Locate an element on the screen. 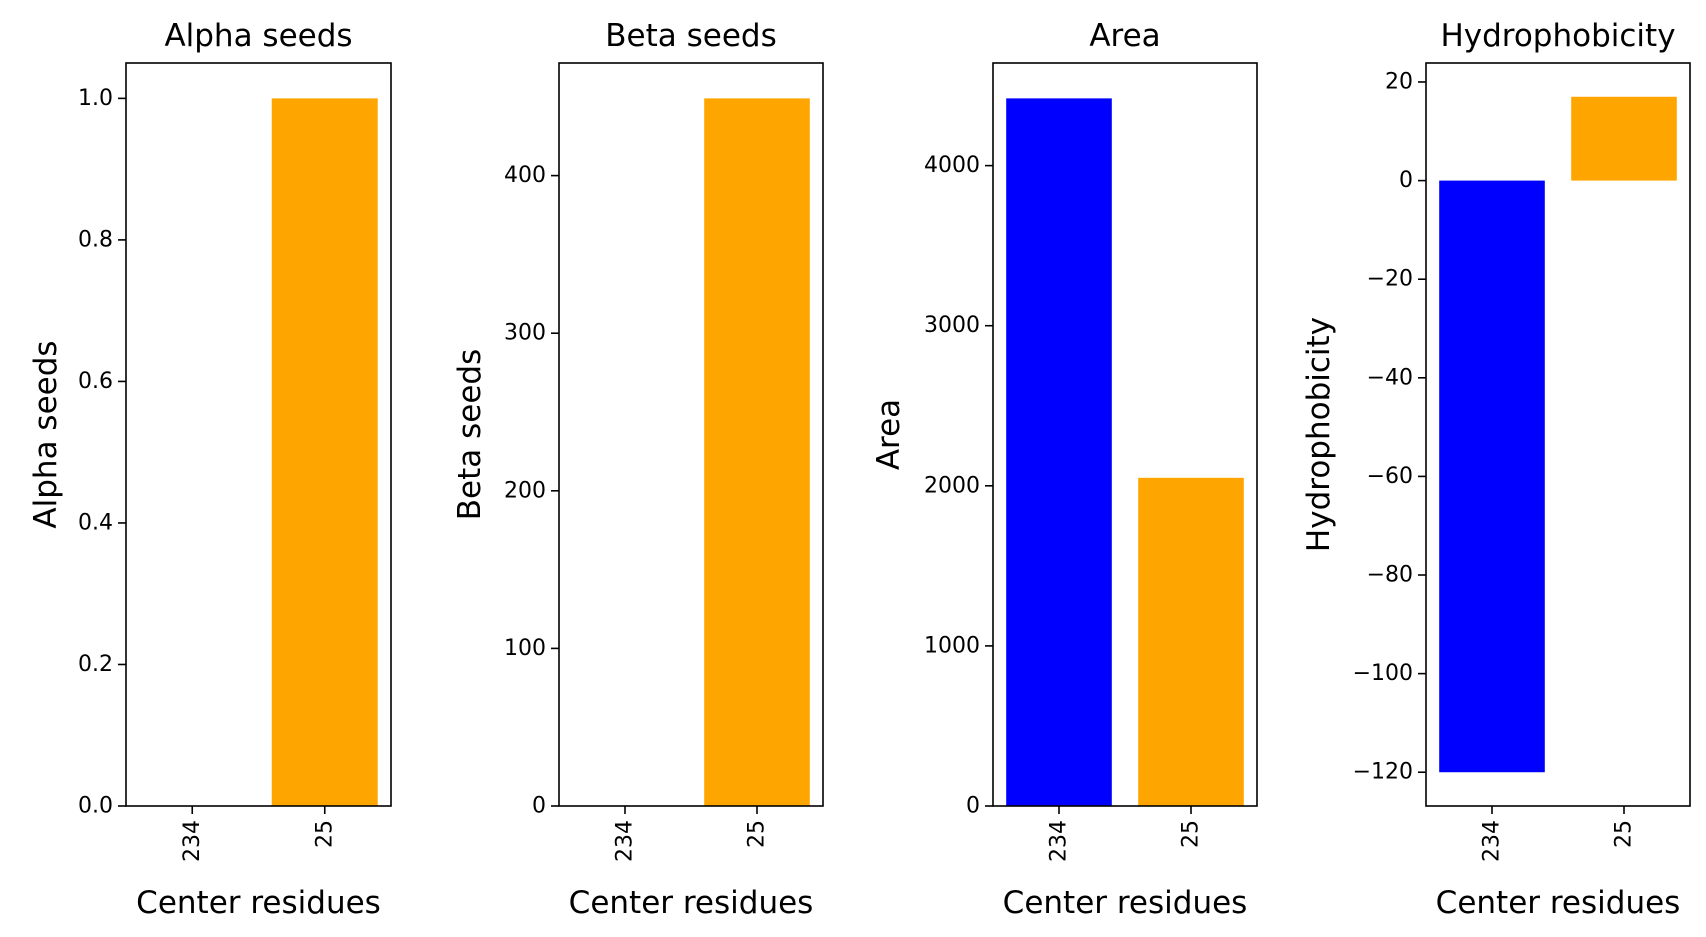 The height and width of the screenshot is (937, 1706). y-tick-label: 0.2 is located at coordinates (95, 664).